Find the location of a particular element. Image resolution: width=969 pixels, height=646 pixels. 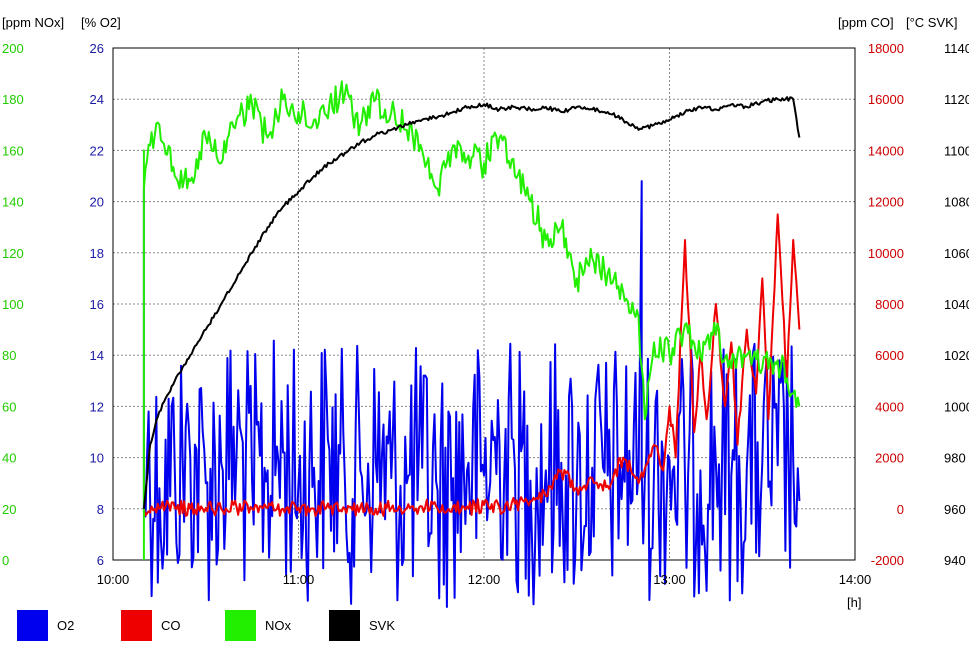

legend-label-co: CO is located at coordinates (171, 625).